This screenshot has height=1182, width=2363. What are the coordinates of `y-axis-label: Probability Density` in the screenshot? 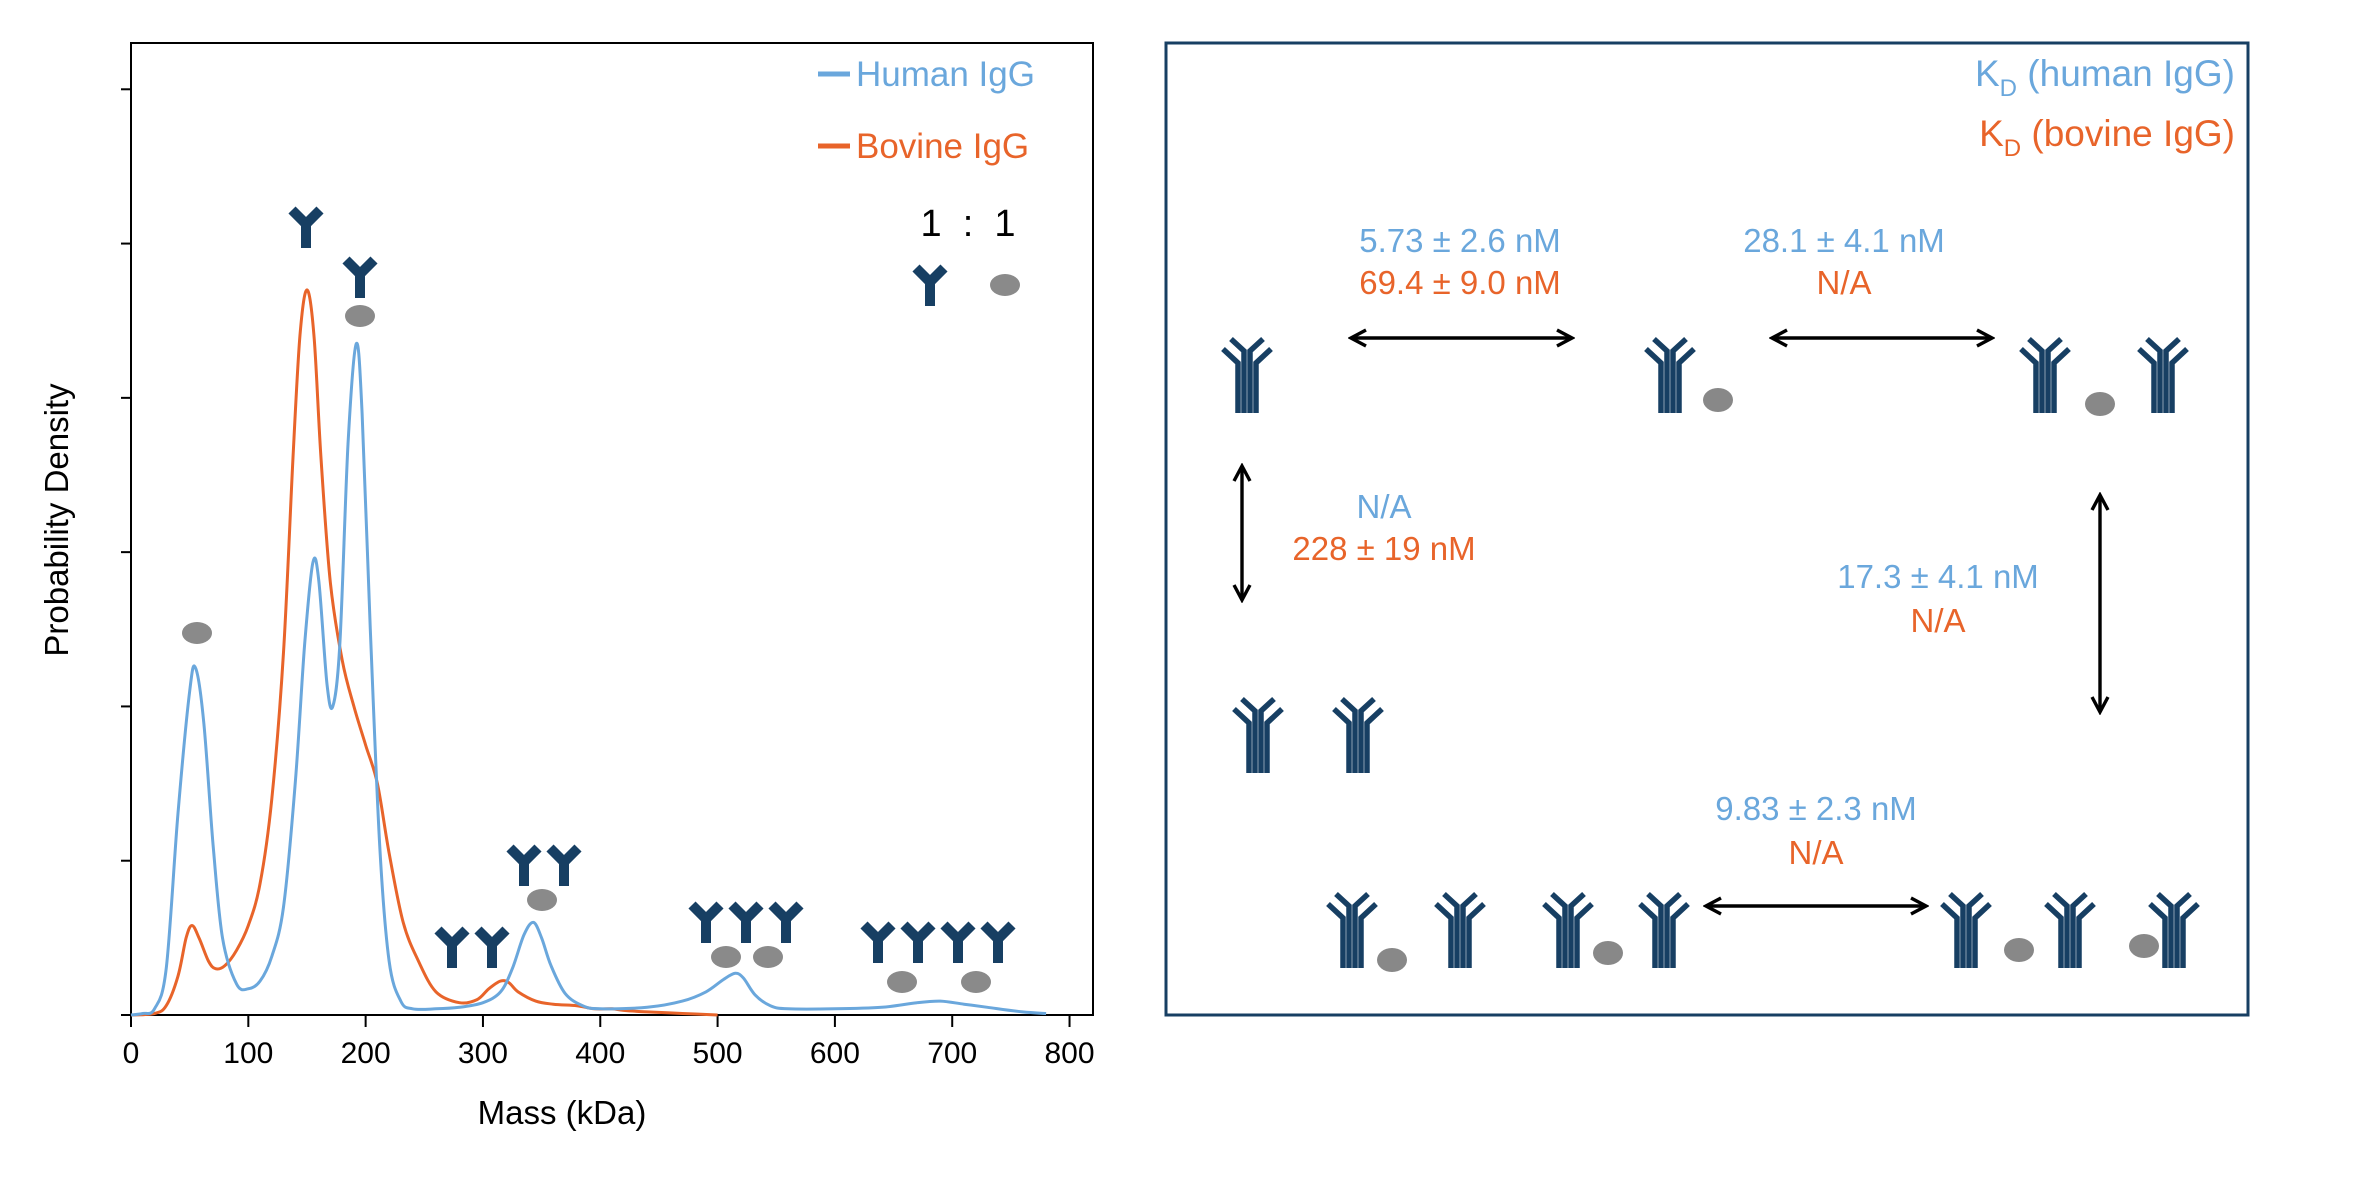 It's located at (56, 520).